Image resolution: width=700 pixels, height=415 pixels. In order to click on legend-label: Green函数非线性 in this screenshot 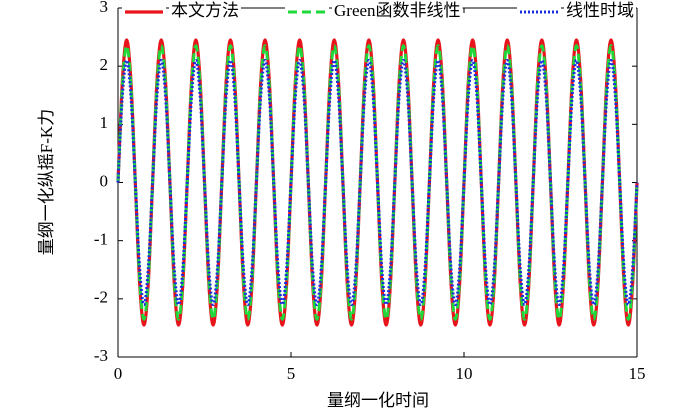, I will do `click(397, 10)`.